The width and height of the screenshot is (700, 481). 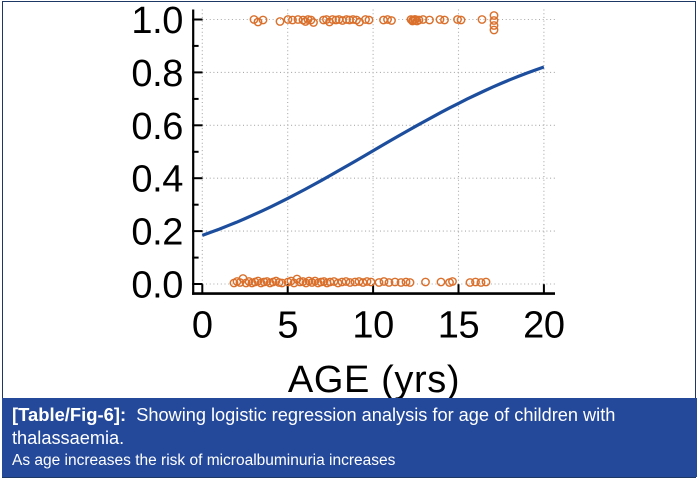 What do you see at coordinates (458, 326) in the screenshot?
I see `svg-text: 15` at bounding box center [458, 326].